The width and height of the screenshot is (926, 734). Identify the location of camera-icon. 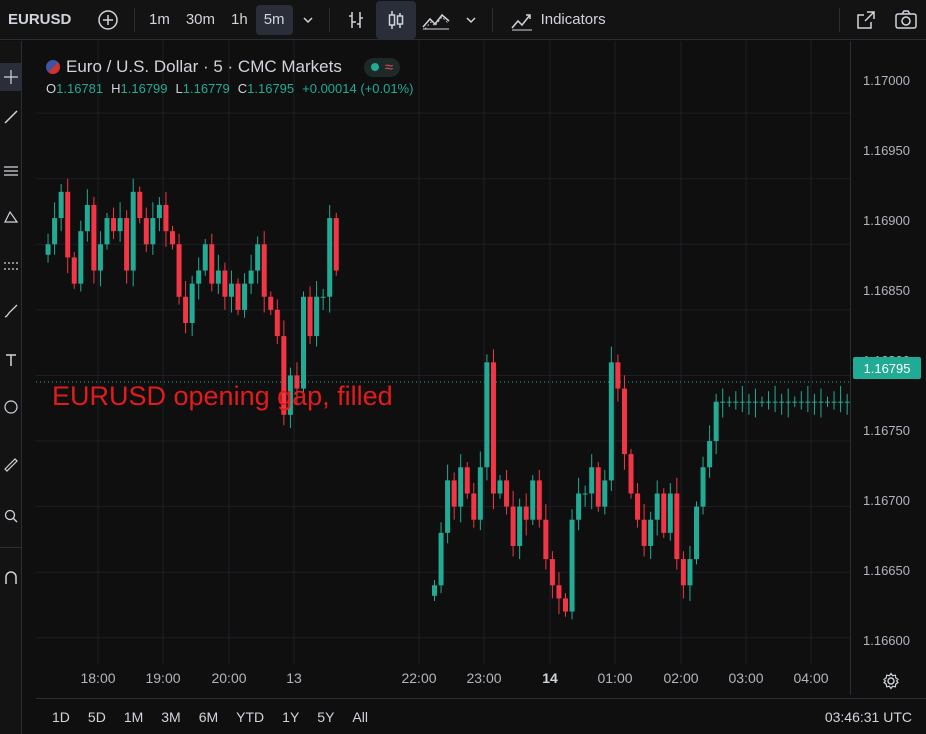
(906, 19).